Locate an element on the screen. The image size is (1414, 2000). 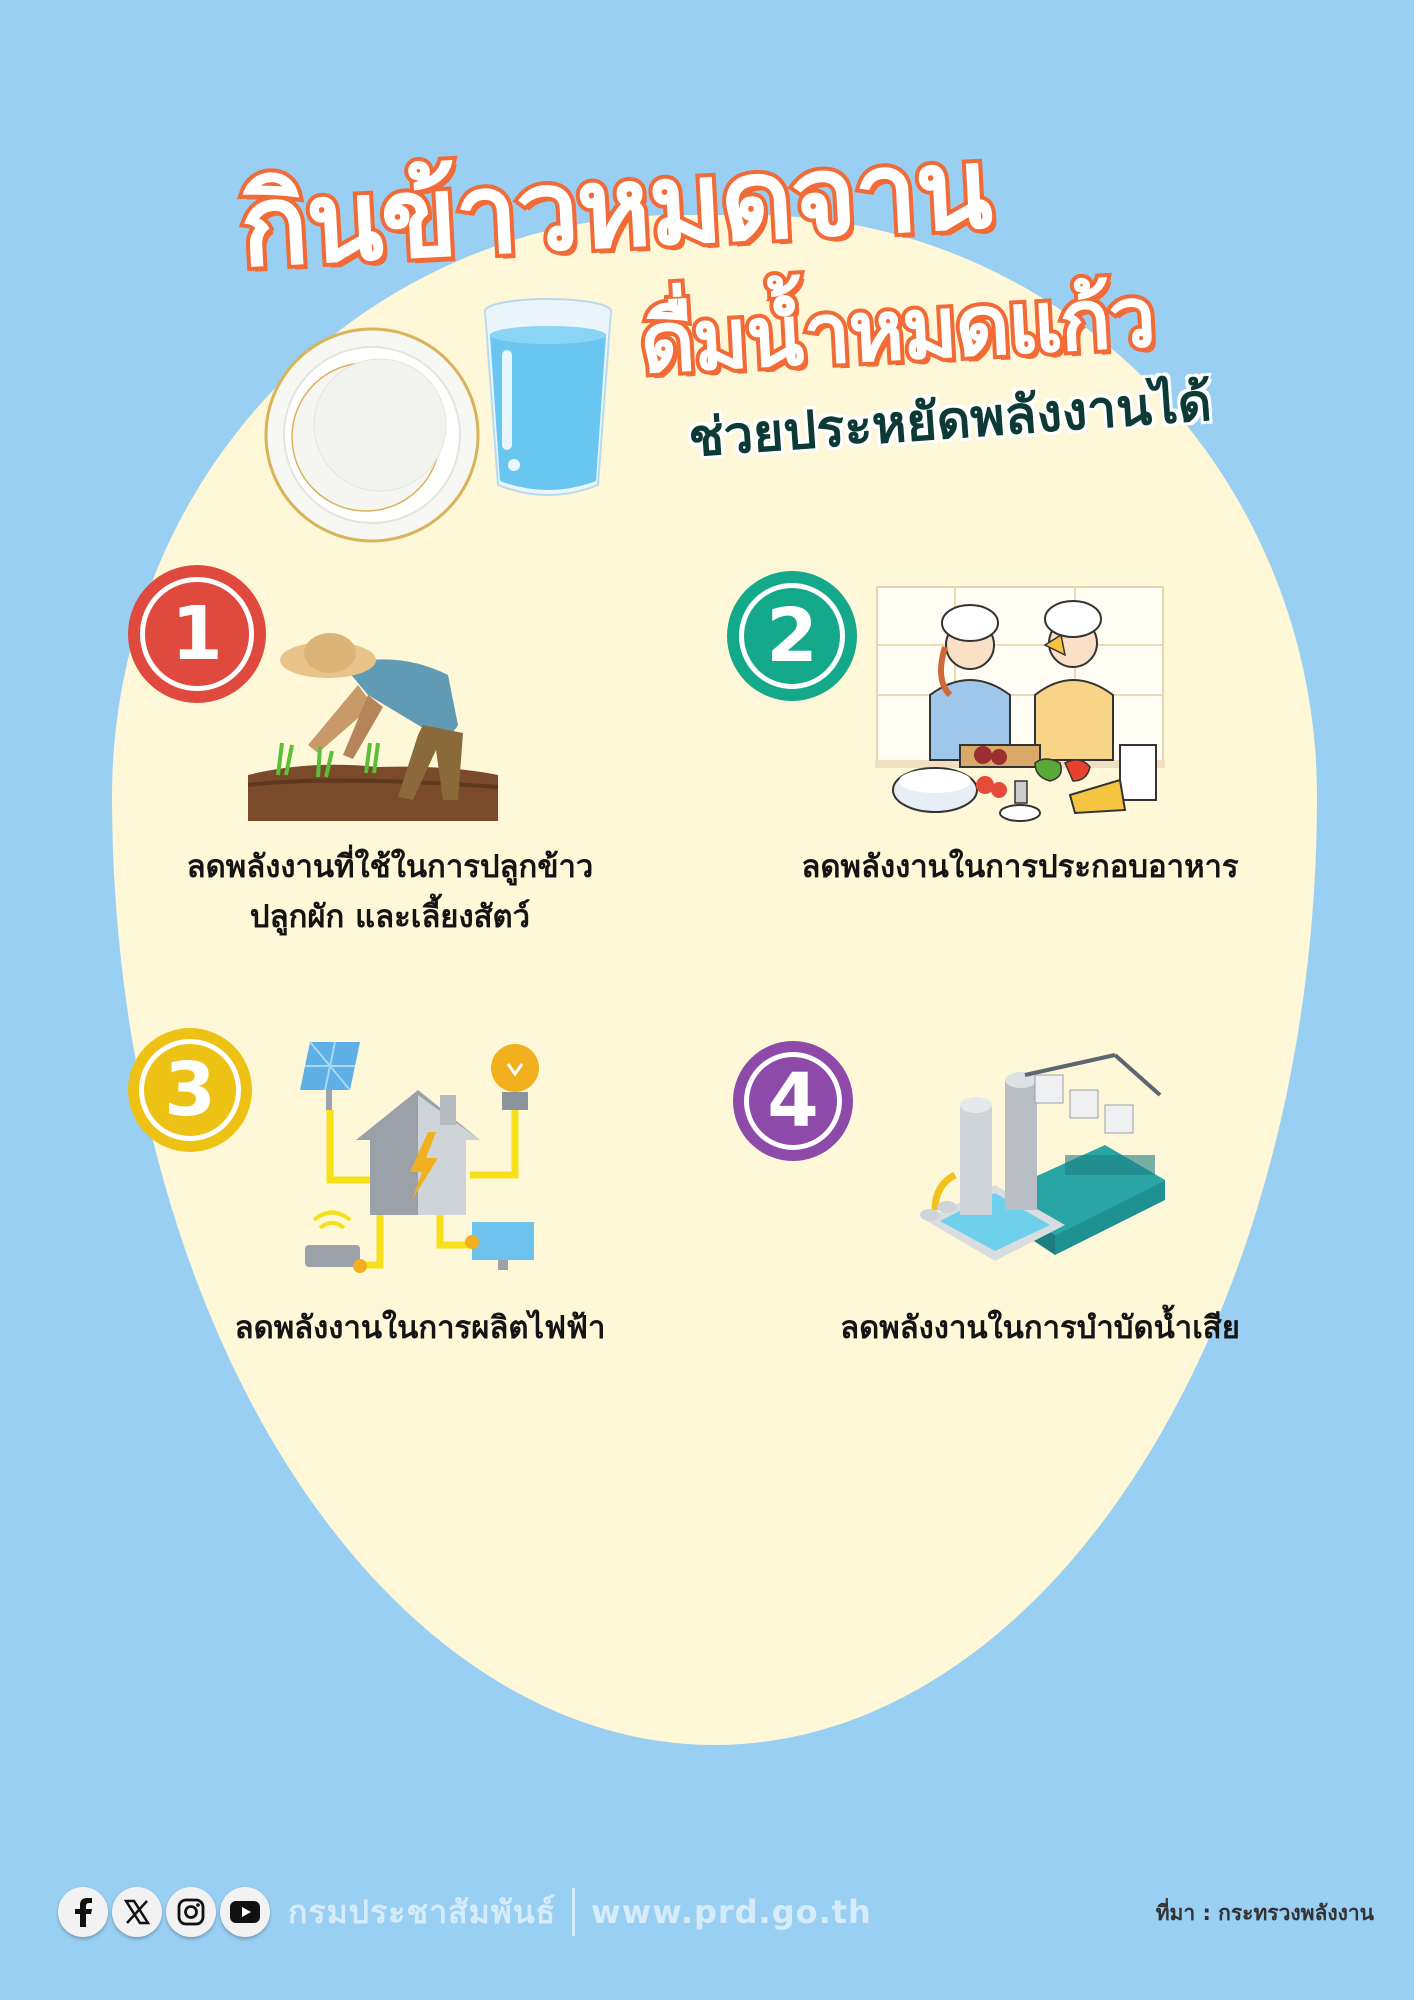
website-link: www.prd.go.th is located at coordinates (731, 1912).